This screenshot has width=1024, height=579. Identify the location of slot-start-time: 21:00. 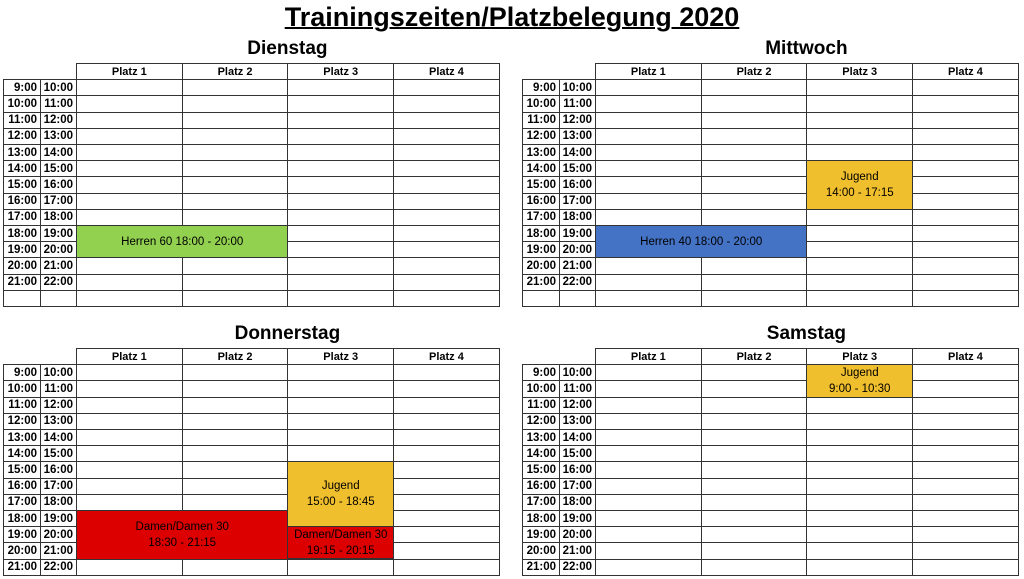
(541, 282).